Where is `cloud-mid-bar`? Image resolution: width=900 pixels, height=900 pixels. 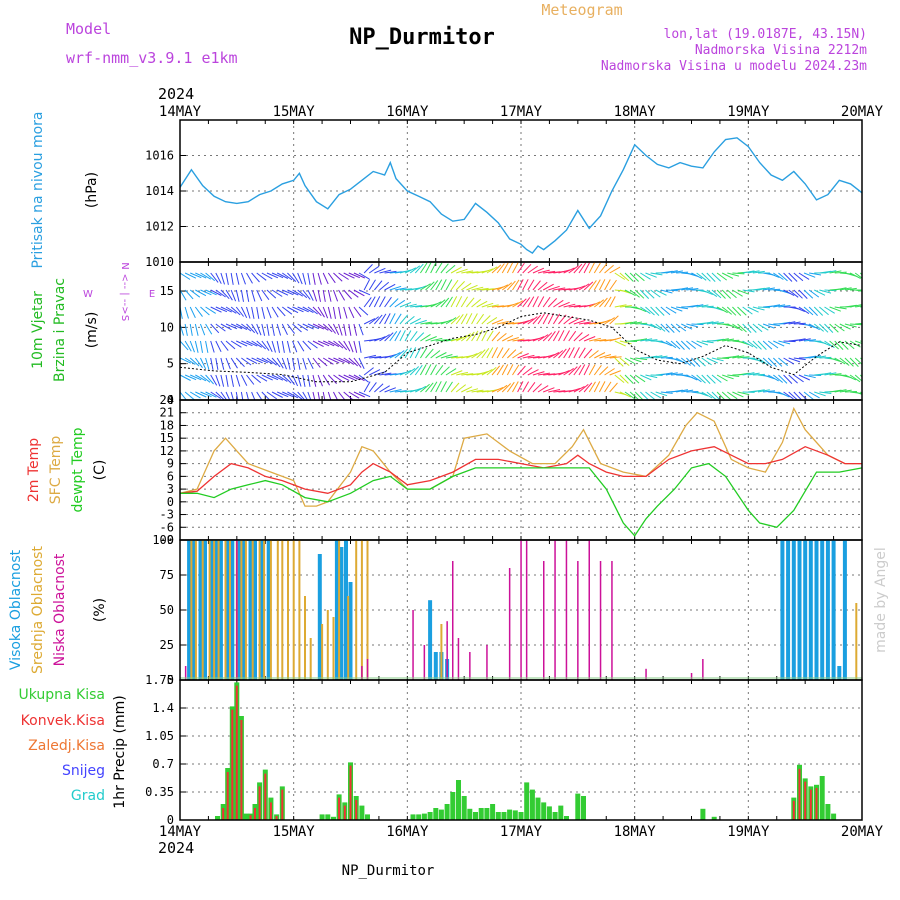 cloud-mid-bar is located at coordinates (282, 610).